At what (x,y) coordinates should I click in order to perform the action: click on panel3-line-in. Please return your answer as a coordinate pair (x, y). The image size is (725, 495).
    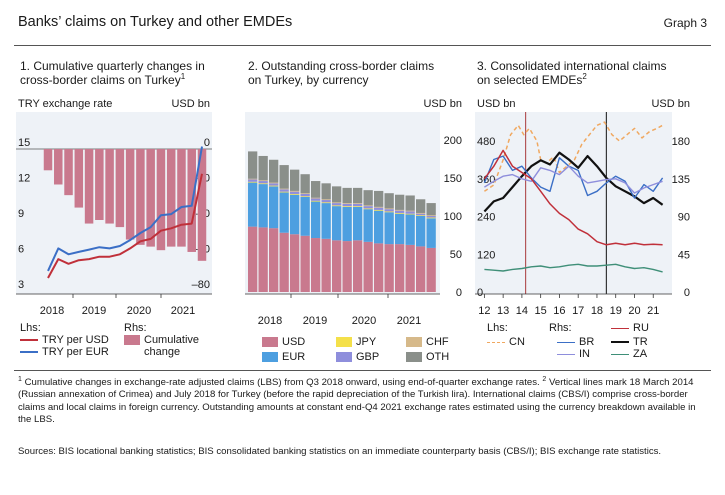
    Looking at the image, I should click on (573, 179).